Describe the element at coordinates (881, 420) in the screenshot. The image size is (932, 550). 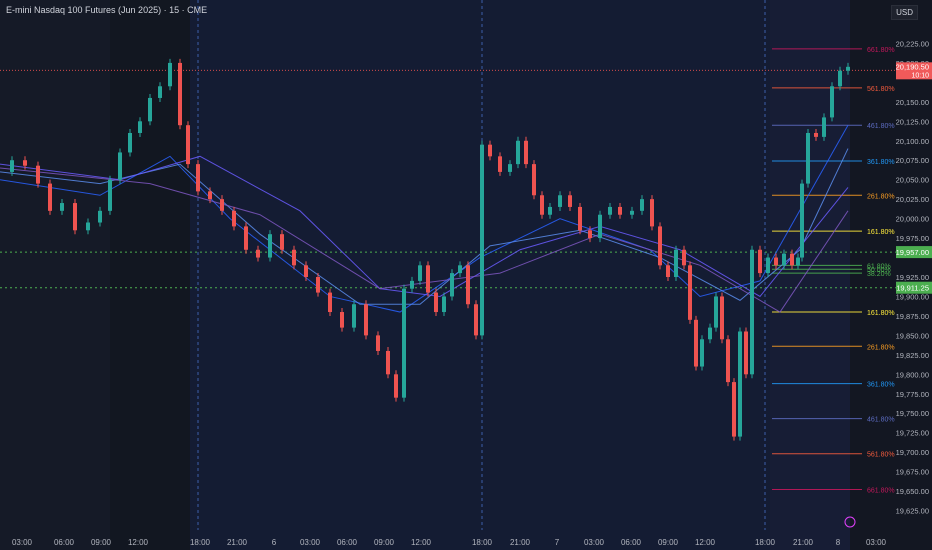
I see `fib-level-label: 461.80%` at that location.